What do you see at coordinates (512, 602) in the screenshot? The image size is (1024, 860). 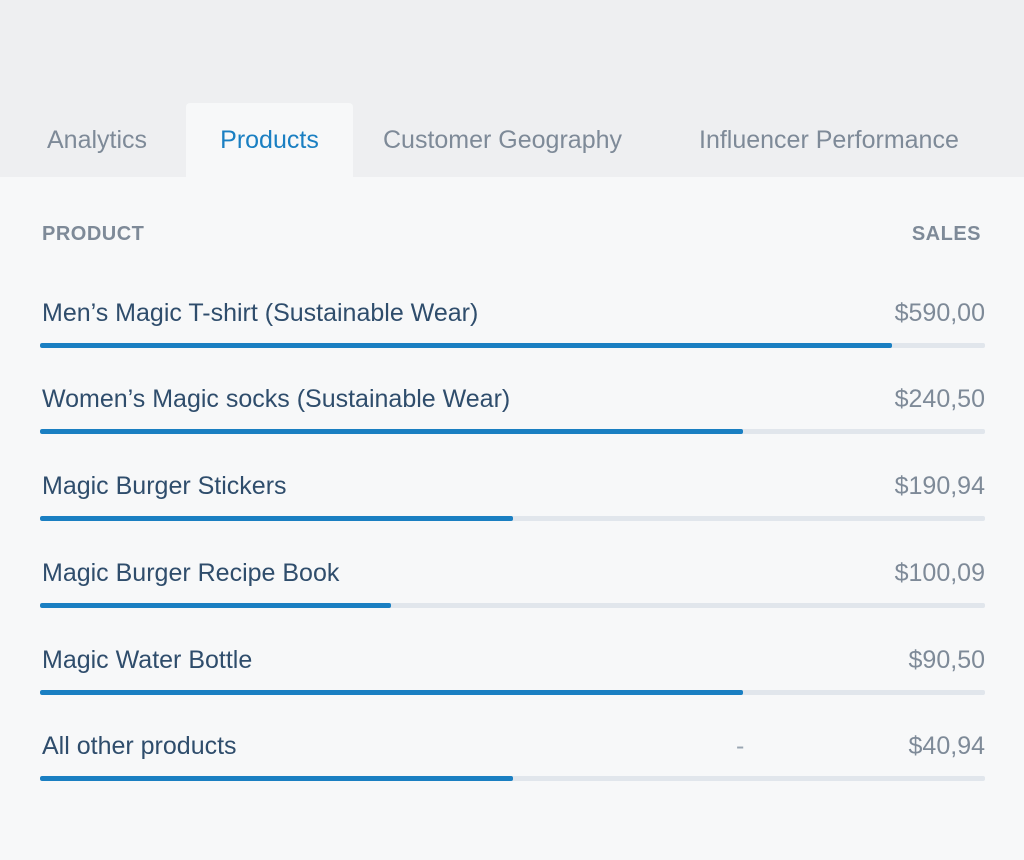 I see `table-row: Magic Burger Recipe Book $100,09` at bounding box center [512, 602].